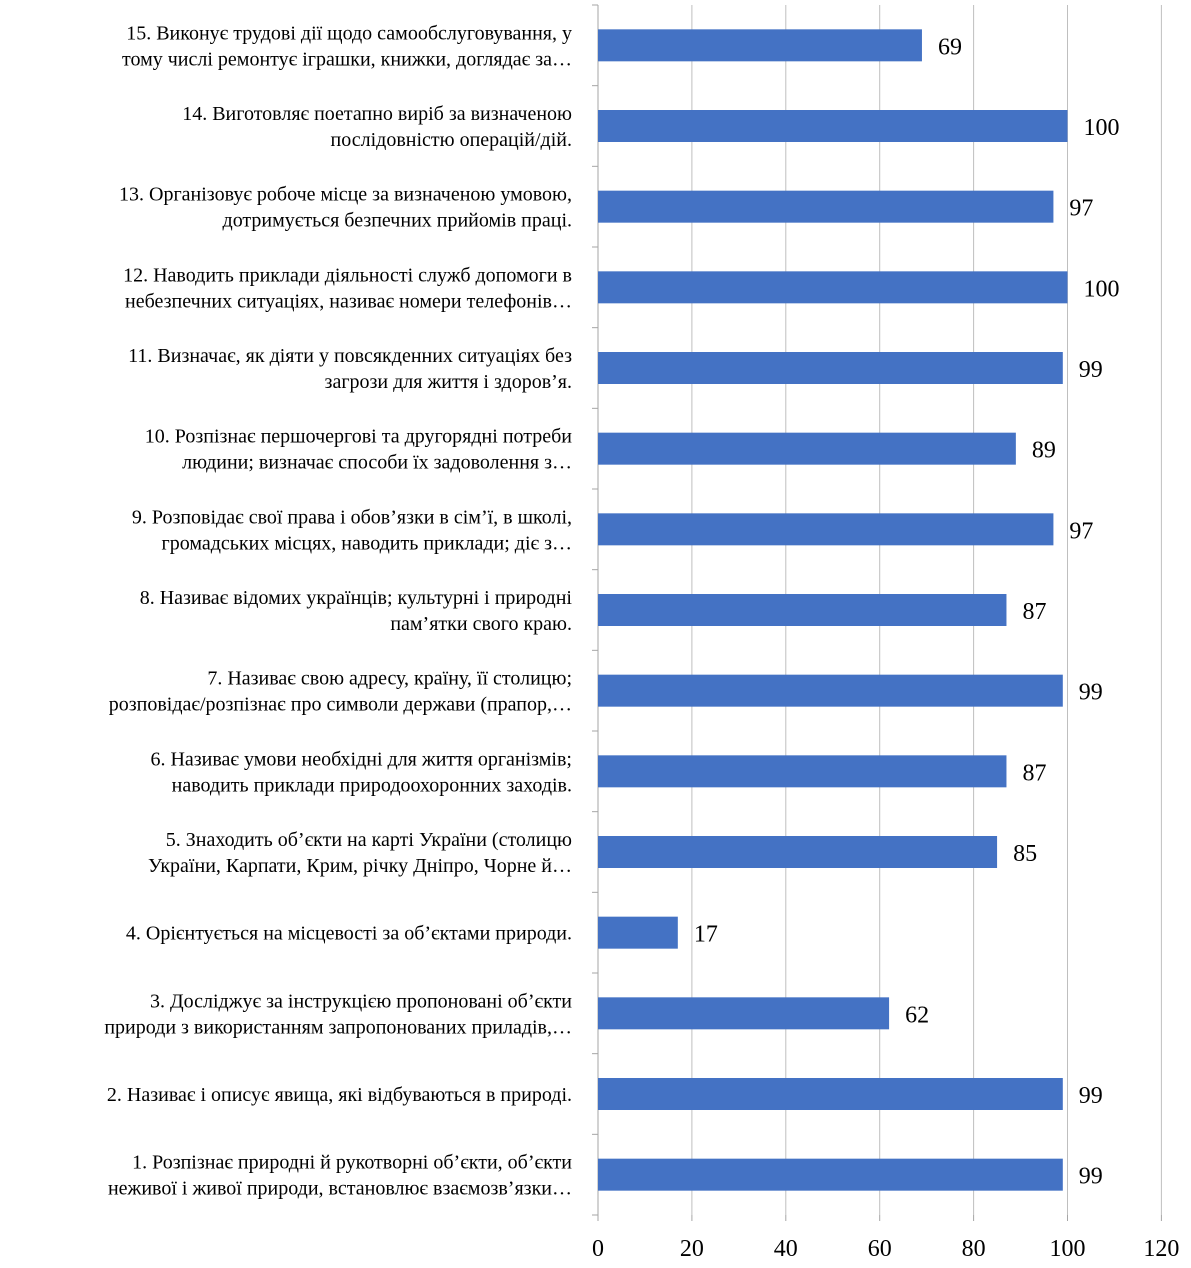  Describe the element at coordinates (786, 1249) in the screenshot. I see `x-tick-label: 40` at that location.